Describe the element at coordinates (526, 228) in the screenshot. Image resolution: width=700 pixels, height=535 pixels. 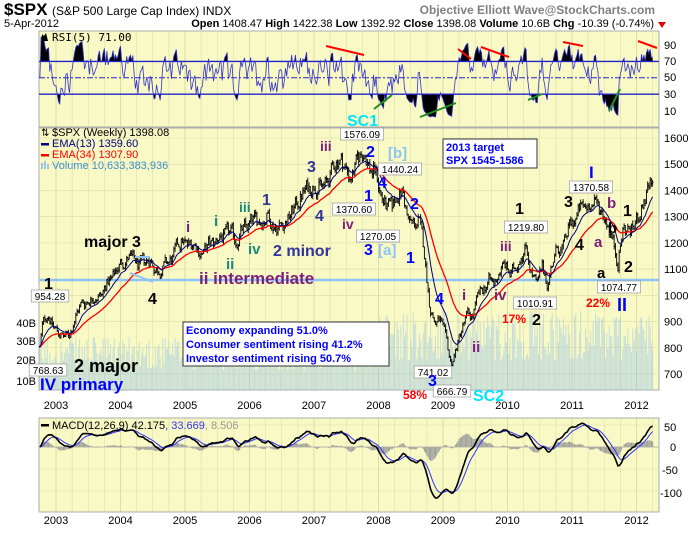
I see `price-tag: 1219.80` at that location.